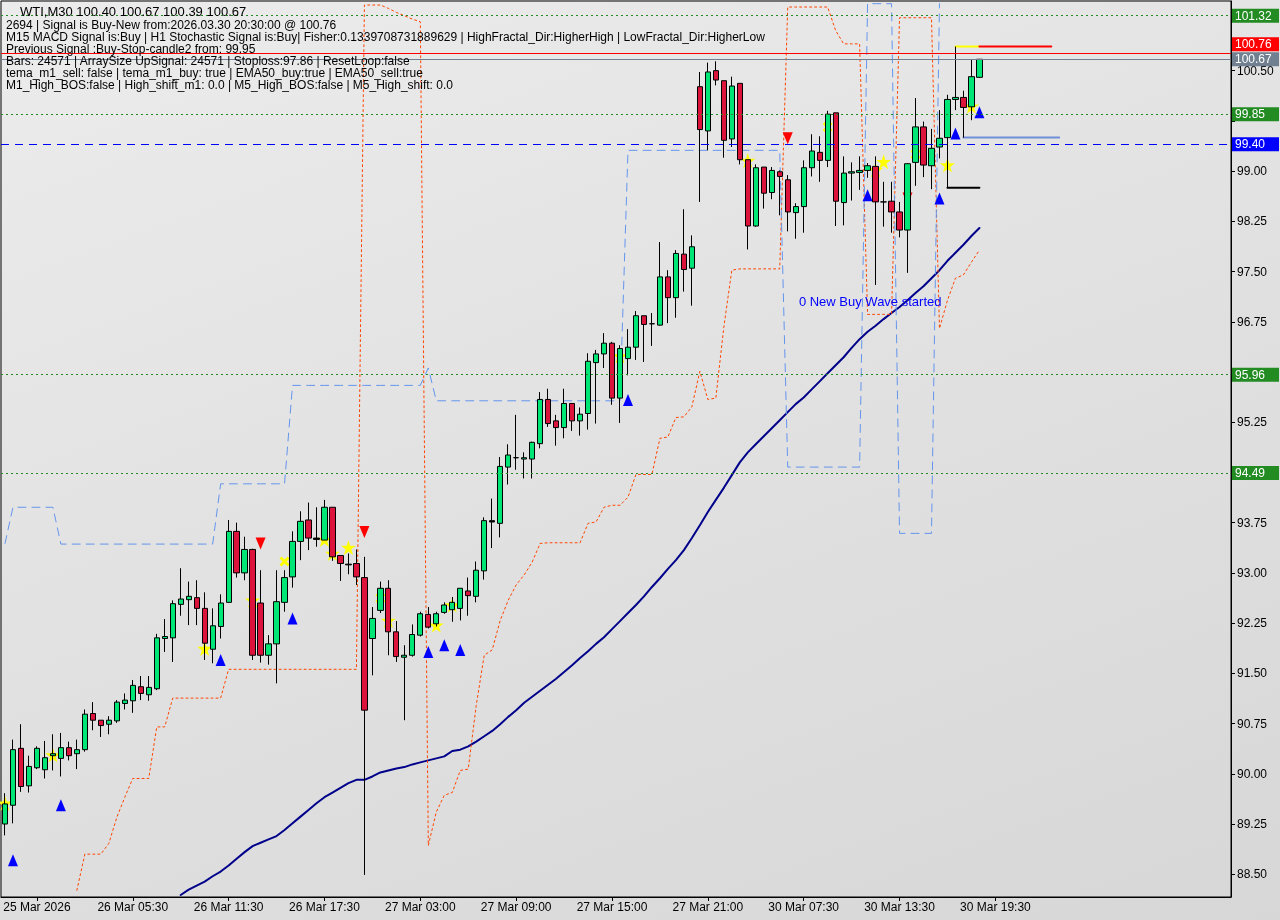  Describe the element at coordinates (1252, 522) in the screenshot. I see `y-tick-label: 93.75` at that location.